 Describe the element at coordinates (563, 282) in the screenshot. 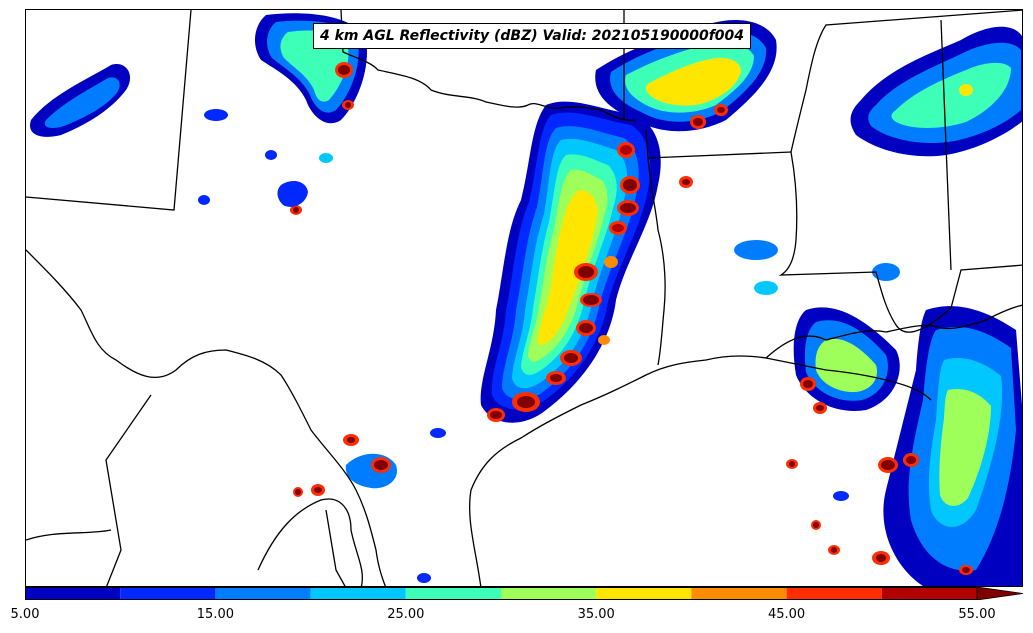

I see `convective-cells` at that location.